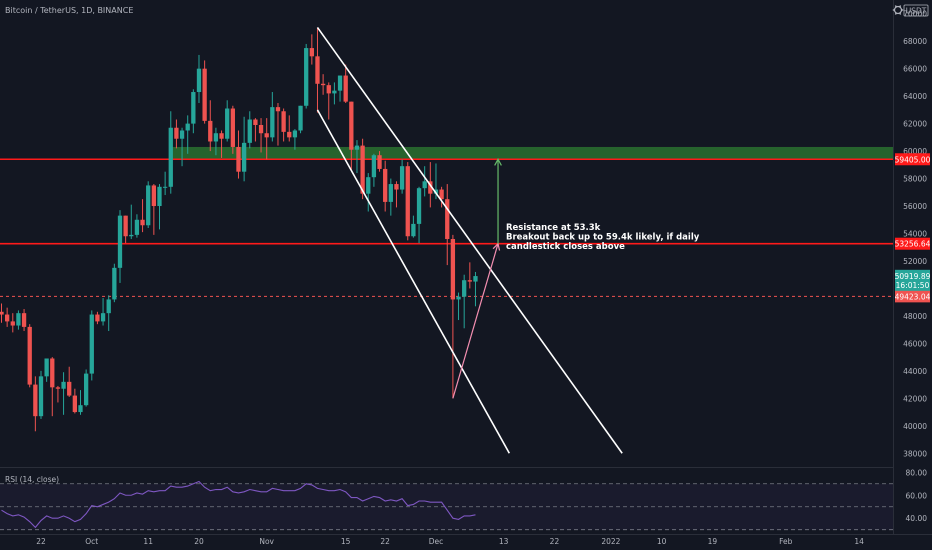  What do you see at coordinates (413, 281) in the screenshot?
I see `channel-trendline` at bounding box center [413, 281].